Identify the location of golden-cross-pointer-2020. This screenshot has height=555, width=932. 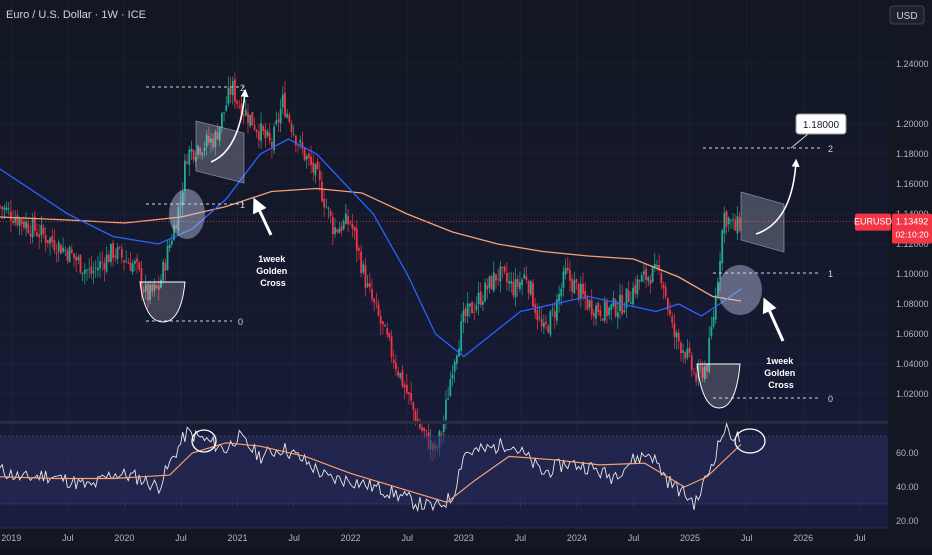
(263, 216).